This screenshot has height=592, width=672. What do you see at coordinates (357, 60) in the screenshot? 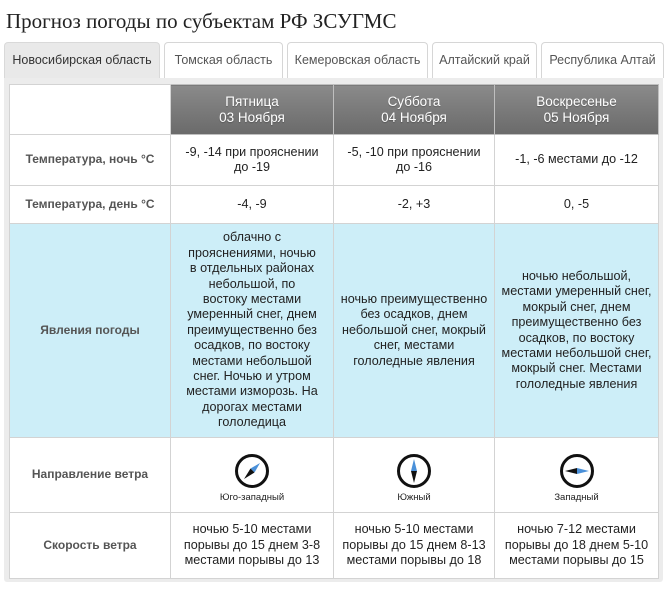
I see `tab-kemerovo: Кемеровская область` at bounding box center [357, 60].